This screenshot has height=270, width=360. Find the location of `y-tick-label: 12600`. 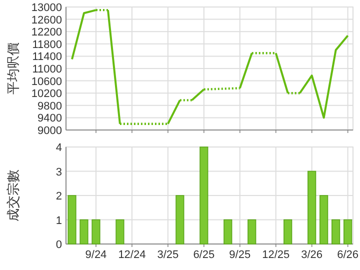

y-tick-label: 12600 is located at coordinates (46, 20).